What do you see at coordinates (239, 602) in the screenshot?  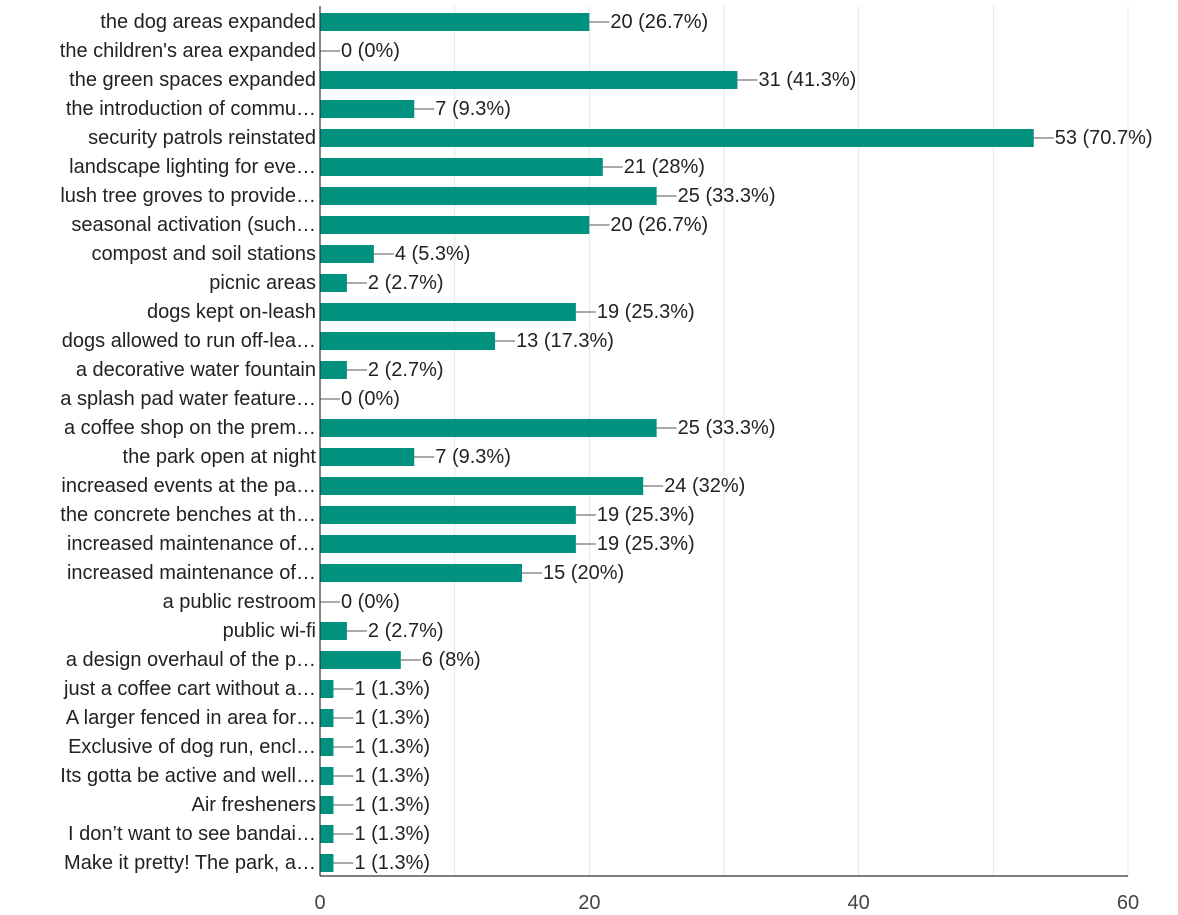 I see `category-label: a public restroom` at bounding box center [239, 602].